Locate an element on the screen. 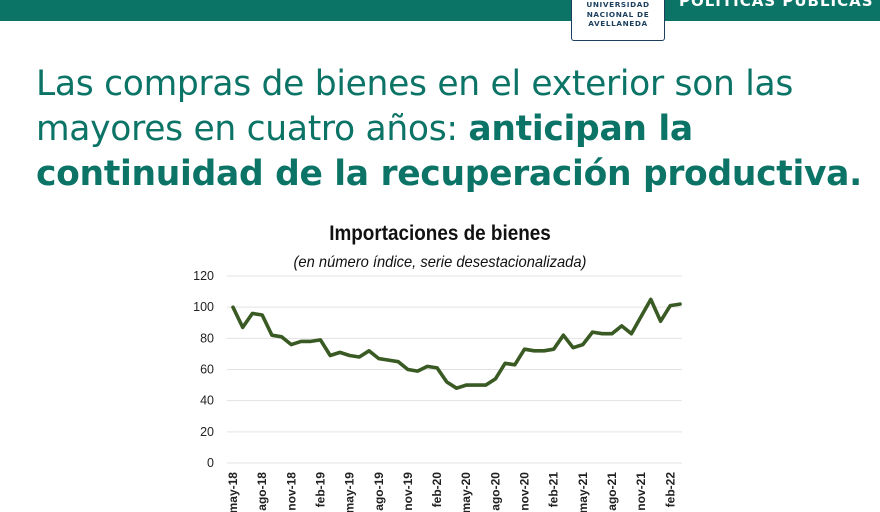  x-tick-label: feb-22 is located at coordinates (670, 490).